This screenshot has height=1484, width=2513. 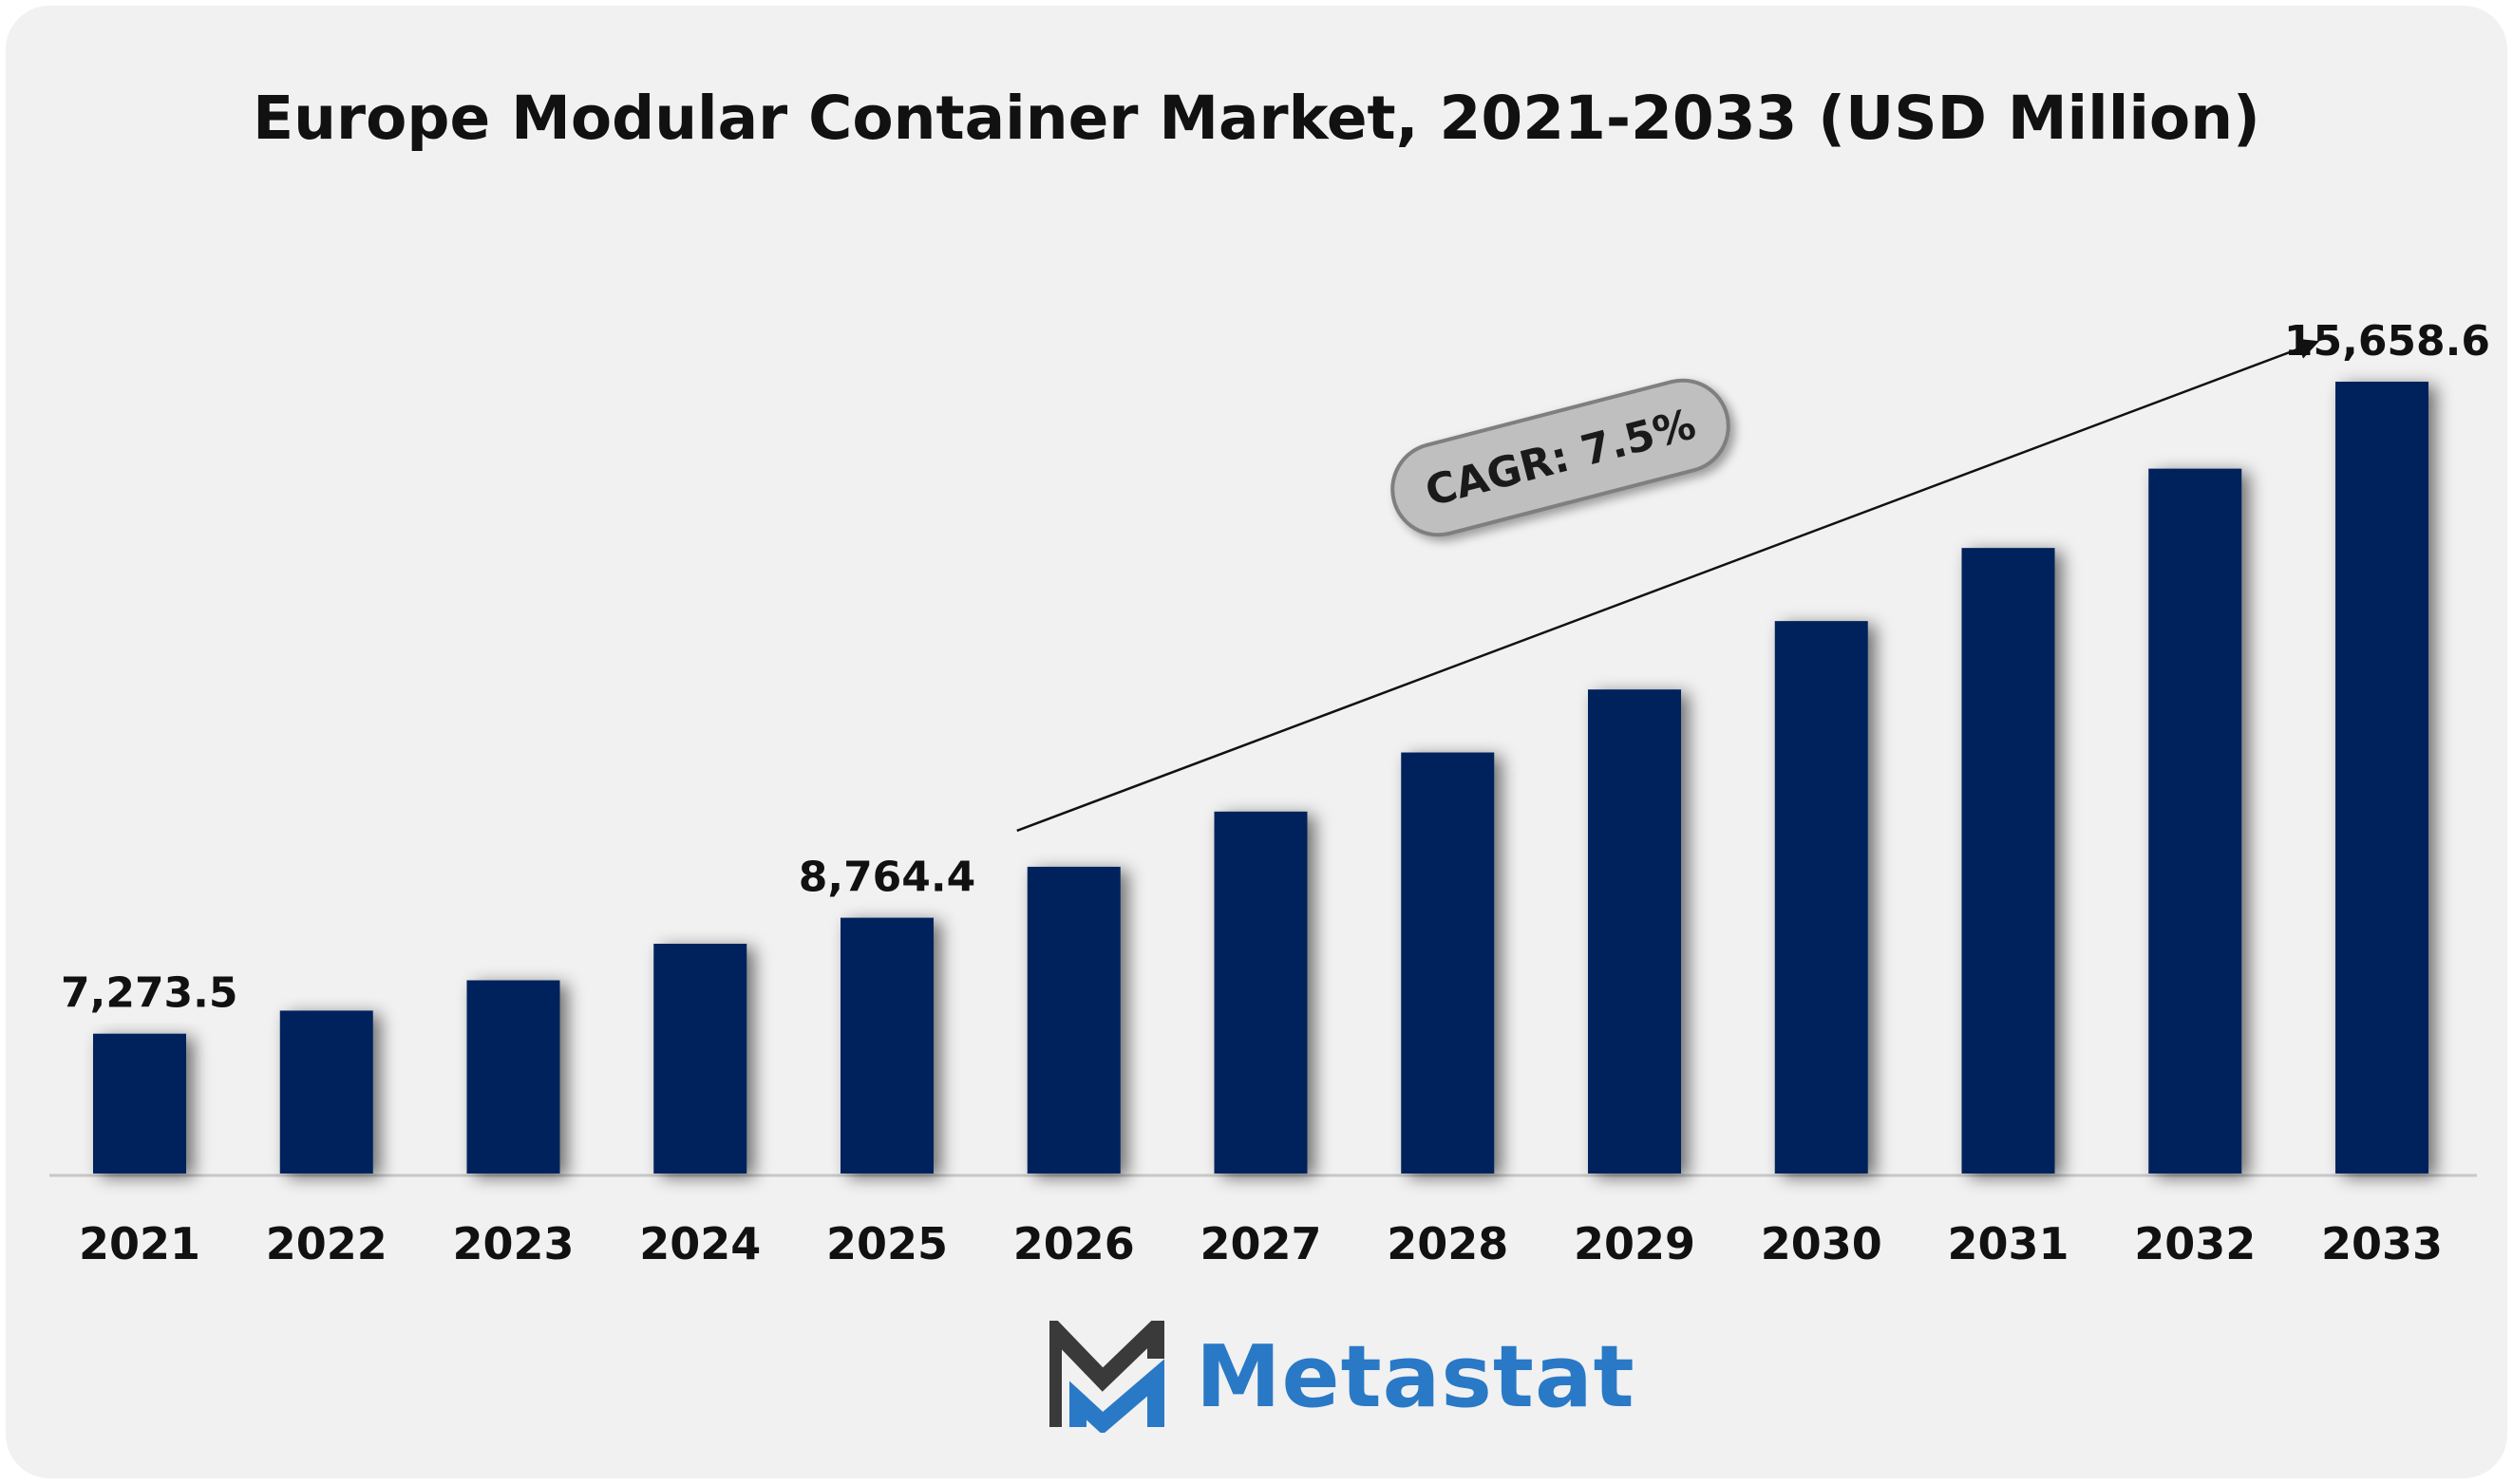 I want to click on data-label: 15,658.6, so click(x=2387, y=341).